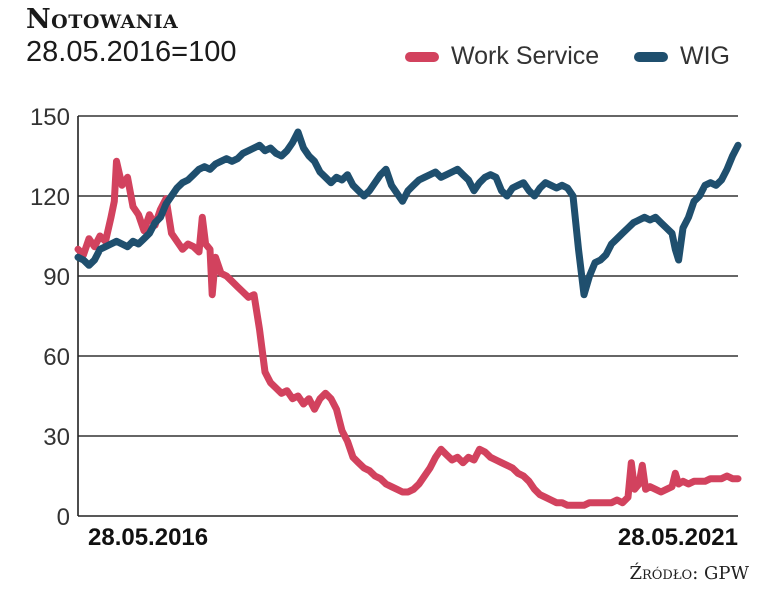 The image size is (773, 593). What do you see at coordinates (56, 277) in the screenshot?
I see `y-tick-label: 90` at bounding box center [56, 277].